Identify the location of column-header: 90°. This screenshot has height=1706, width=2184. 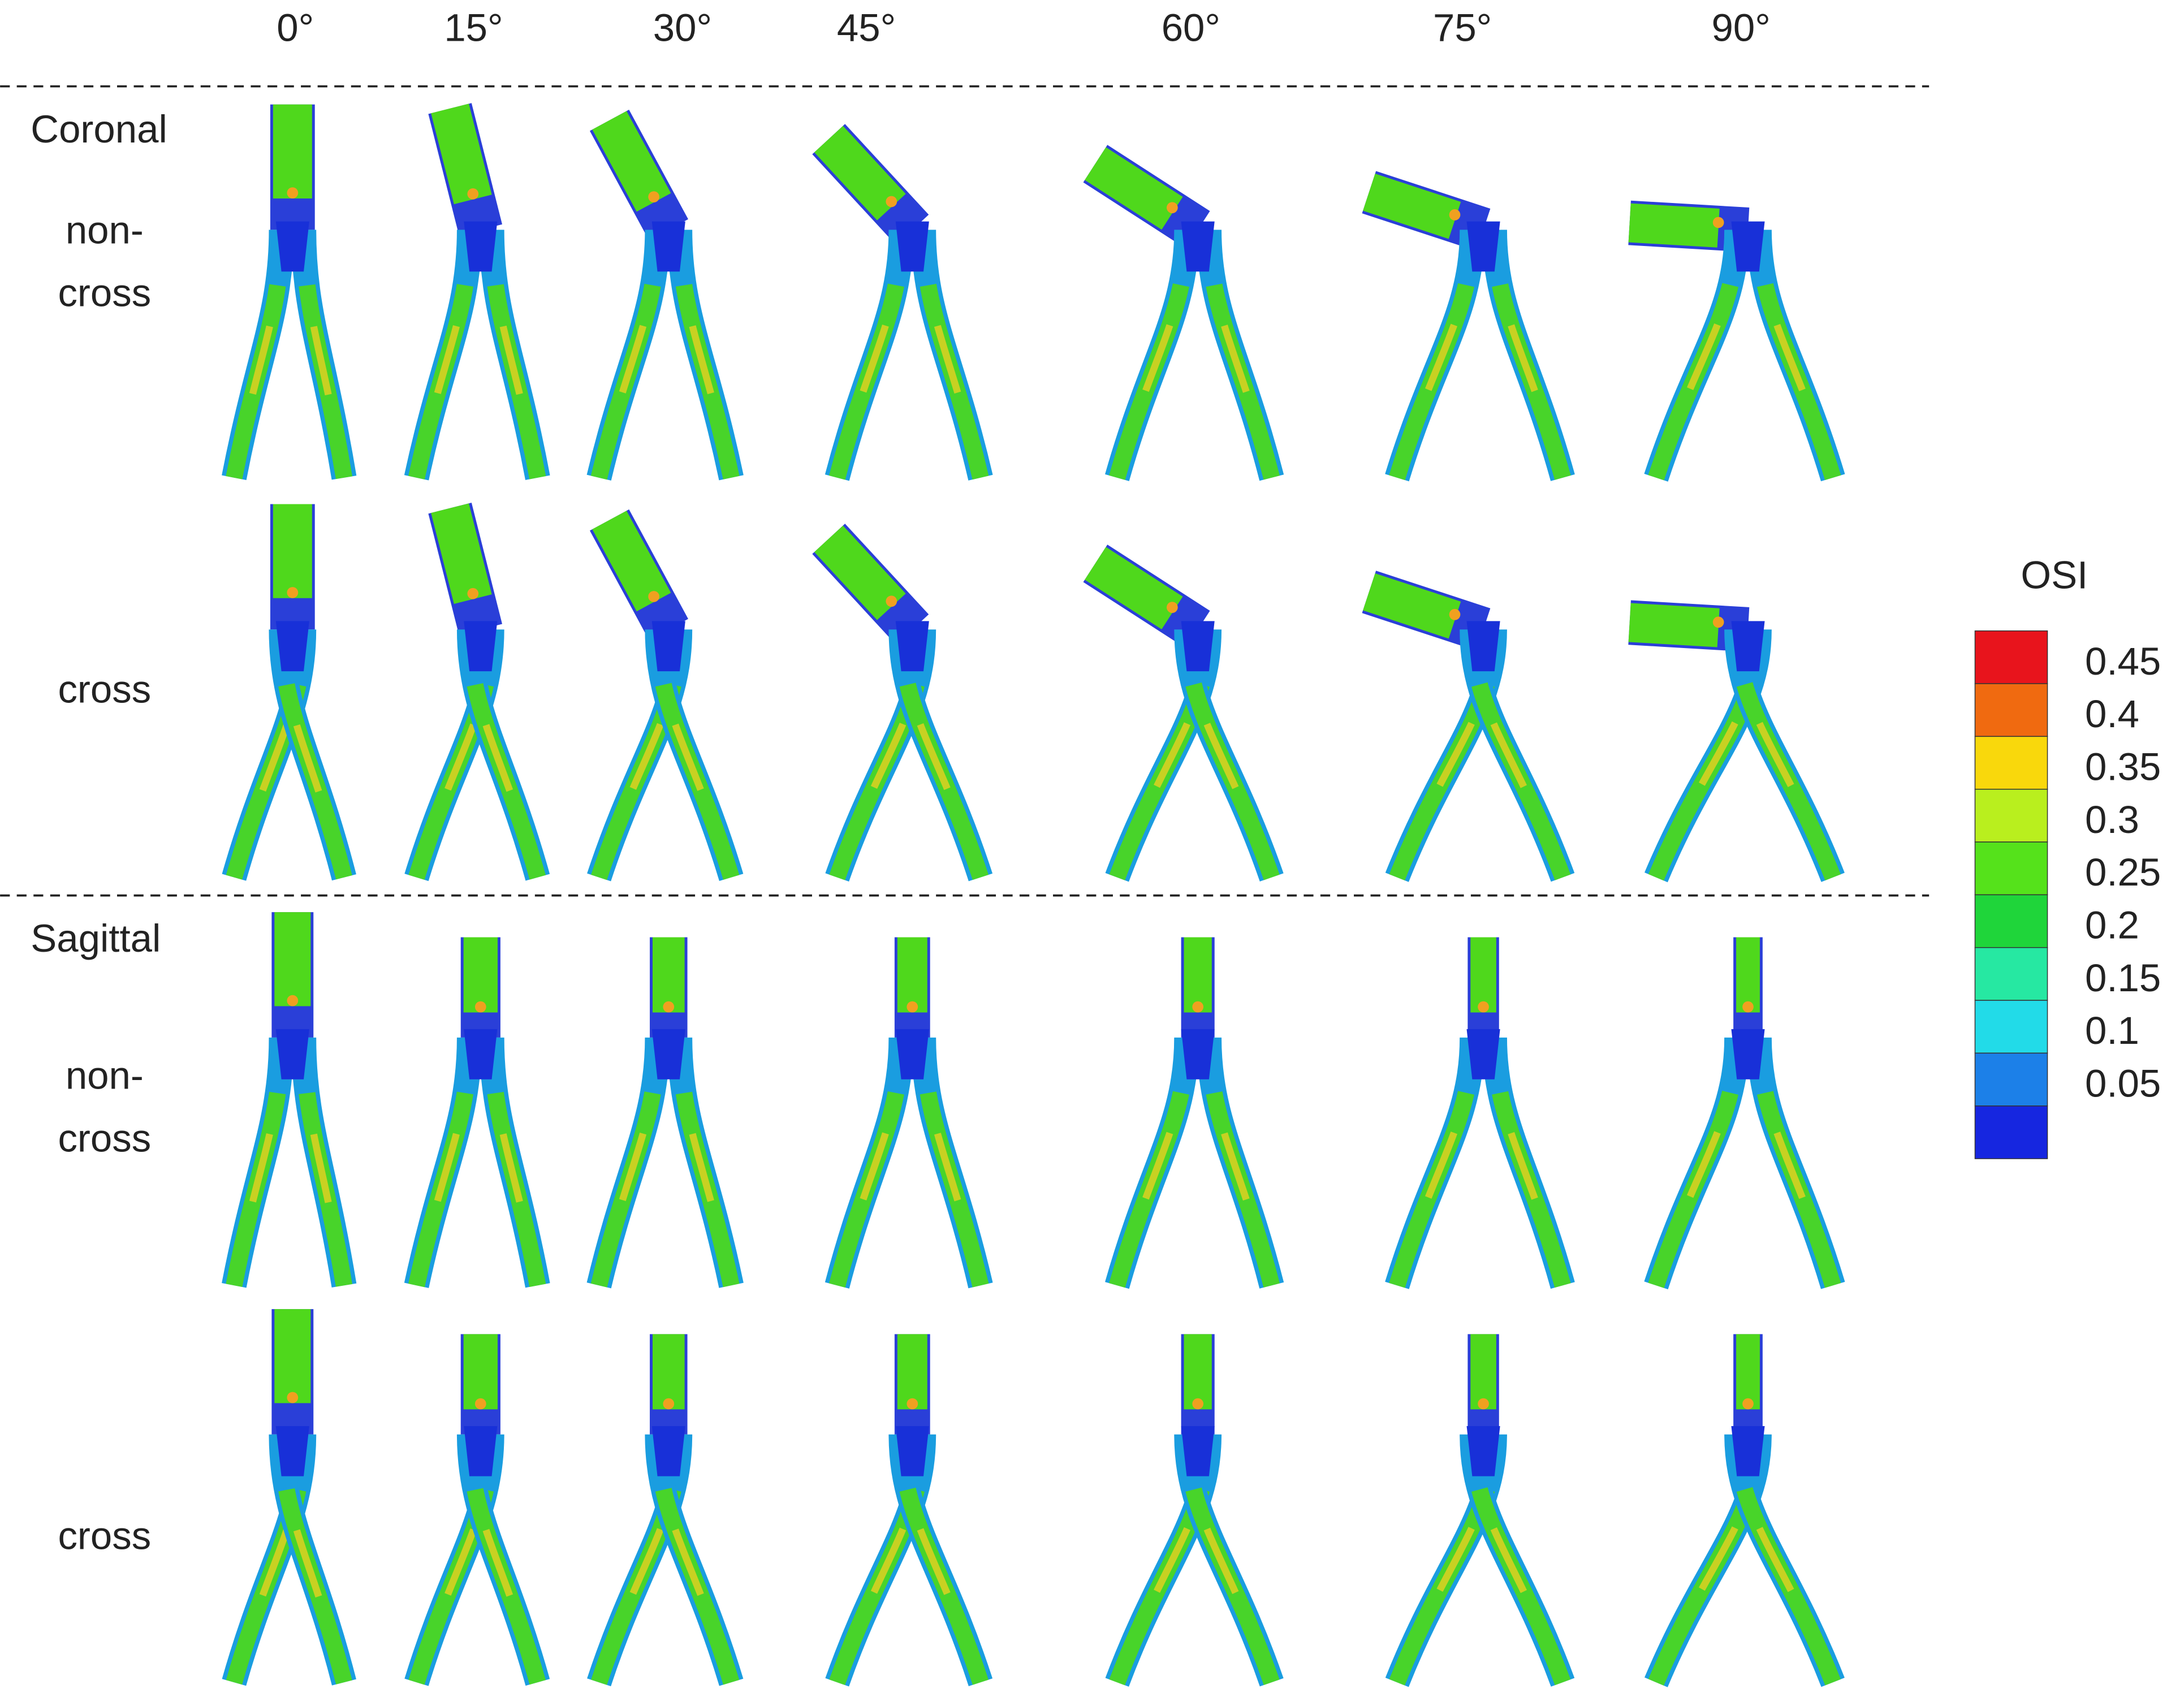
(1741, 27).